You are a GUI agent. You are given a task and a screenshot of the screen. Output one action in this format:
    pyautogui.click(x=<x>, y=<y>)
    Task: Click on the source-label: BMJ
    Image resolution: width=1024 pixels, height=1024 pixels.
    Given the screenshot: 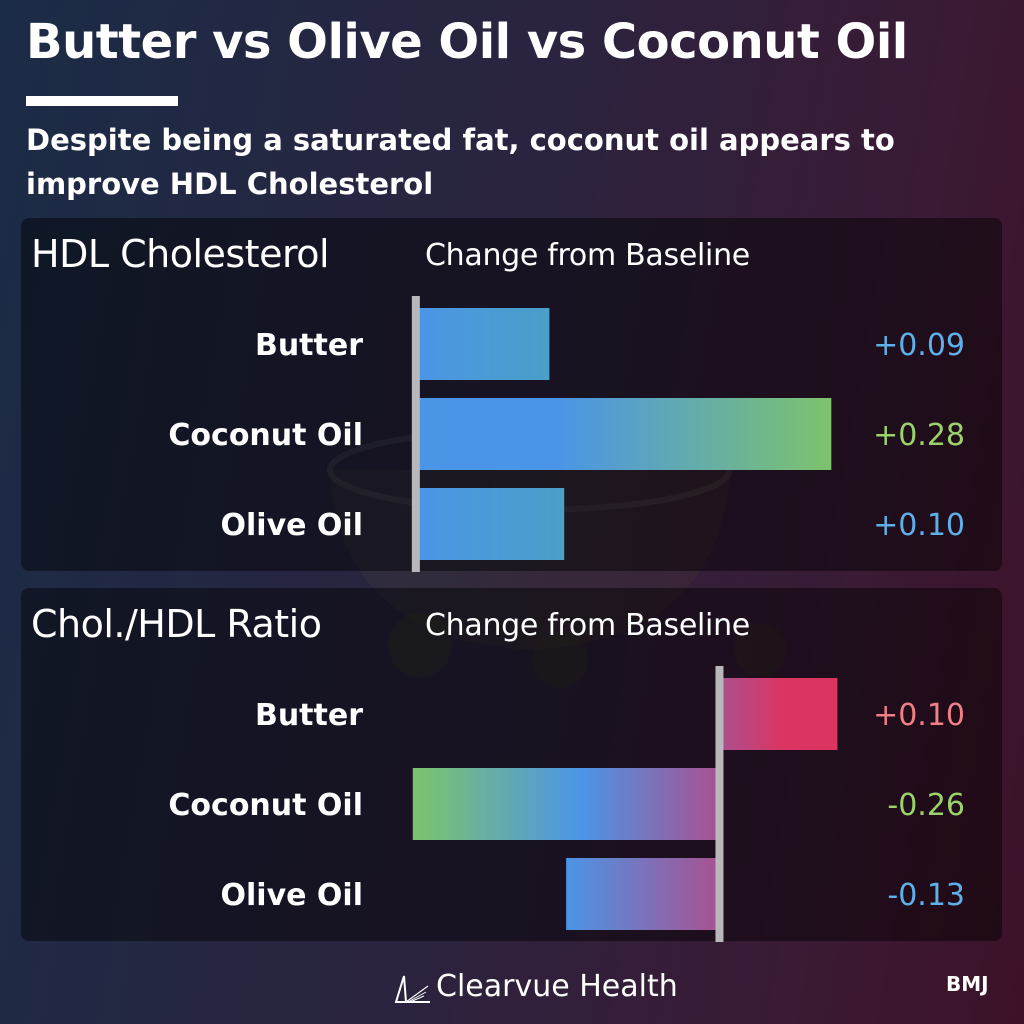 What is the action you would take?
    pyautogui.click(x=967, y=984)
    